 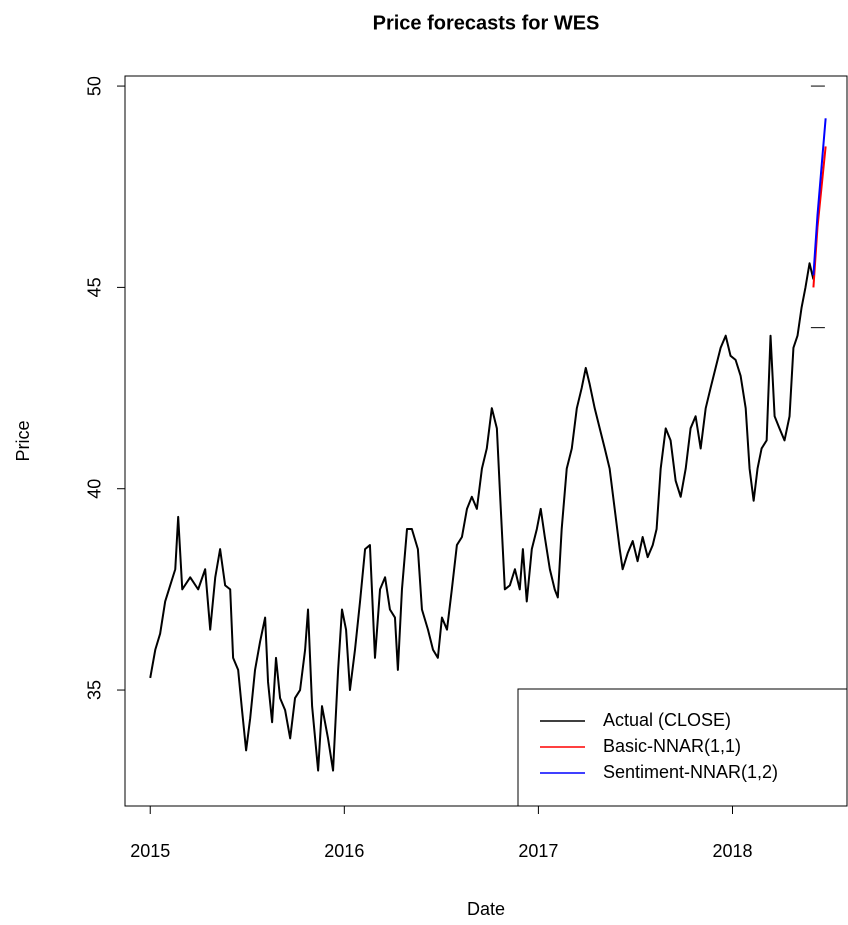 What do you see at coordinates (150, 851) in the screenshot?
I see `x-tick-label: 2015` at bounding box center [150, 851].